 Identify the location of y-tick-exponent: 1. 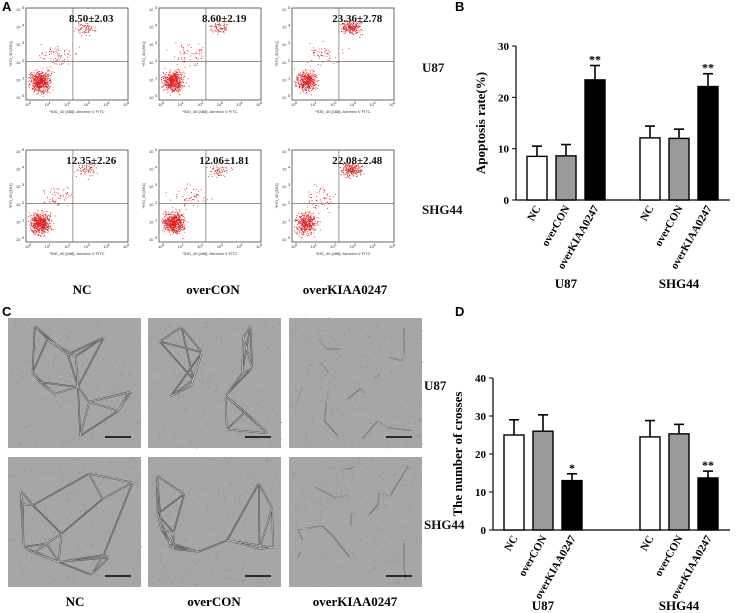
(289, 77).